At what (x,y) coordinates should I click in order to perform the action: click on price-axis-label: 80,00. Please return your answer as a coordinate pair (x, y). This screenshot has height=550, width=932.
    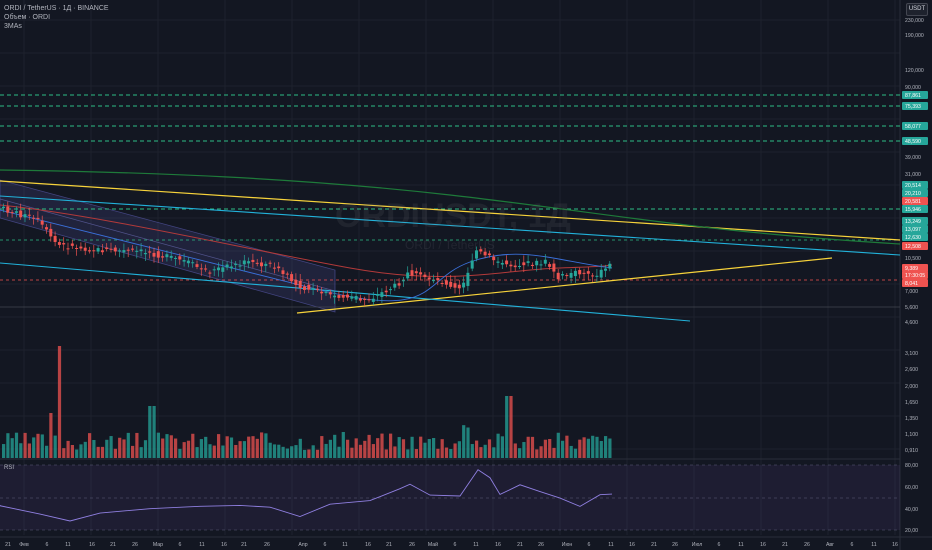
    Looking at the image, I should click on (911, 466).